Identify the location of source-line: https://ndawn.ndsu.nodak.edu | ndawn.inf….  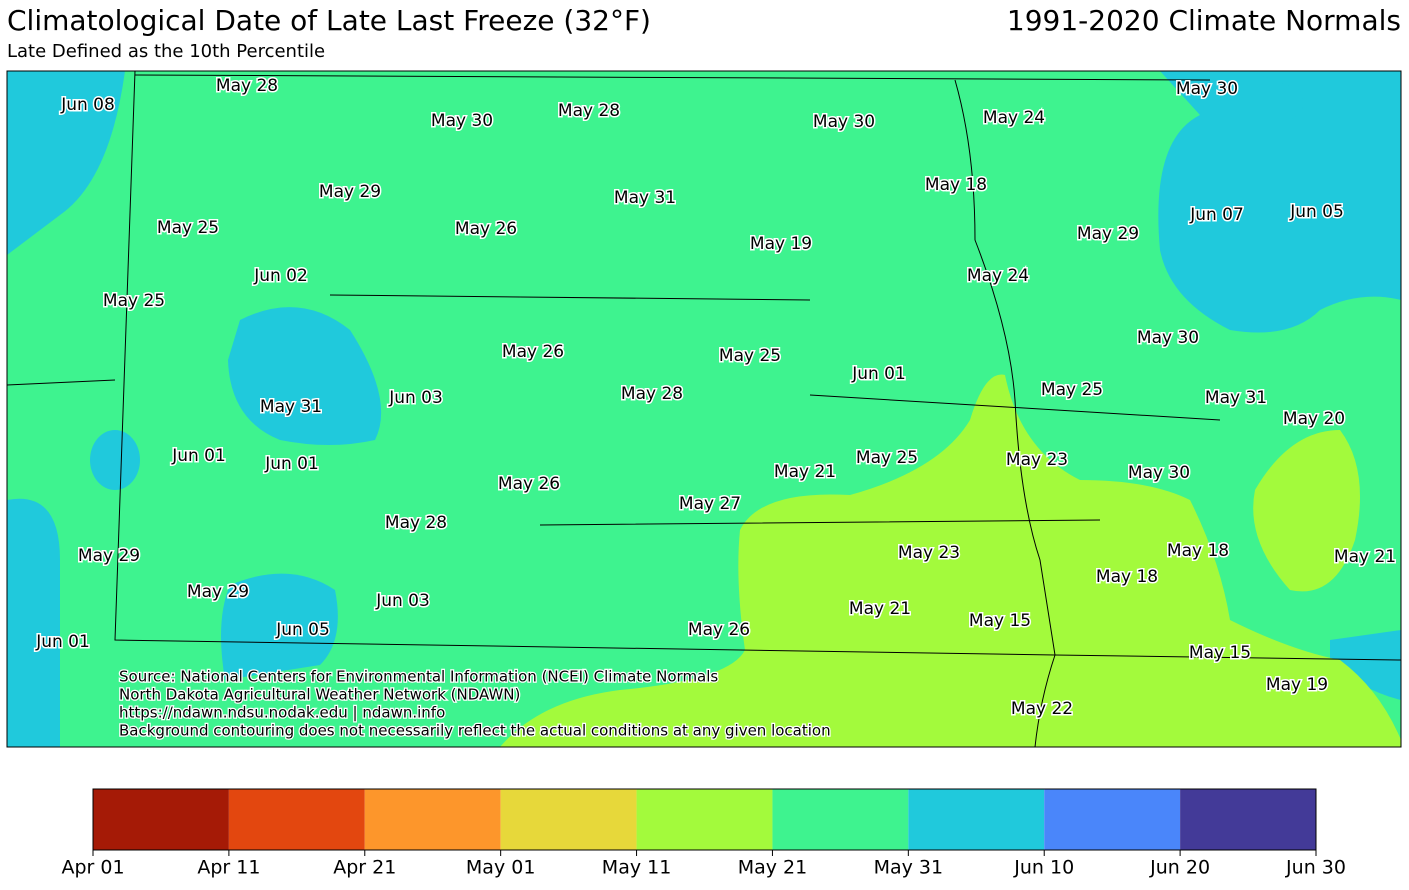
(282, 713).